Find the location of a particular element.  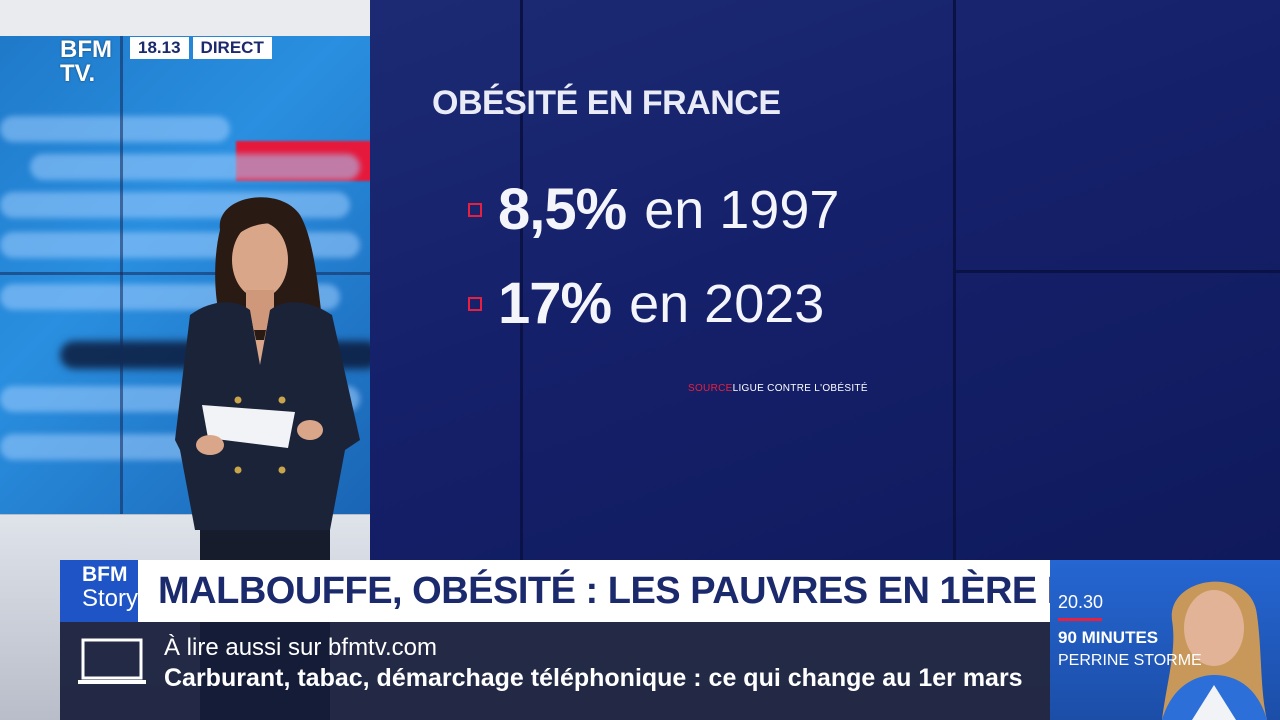

screen-title: OBÉSITÉ EN FRANCE is located at coordinates (606, 103).